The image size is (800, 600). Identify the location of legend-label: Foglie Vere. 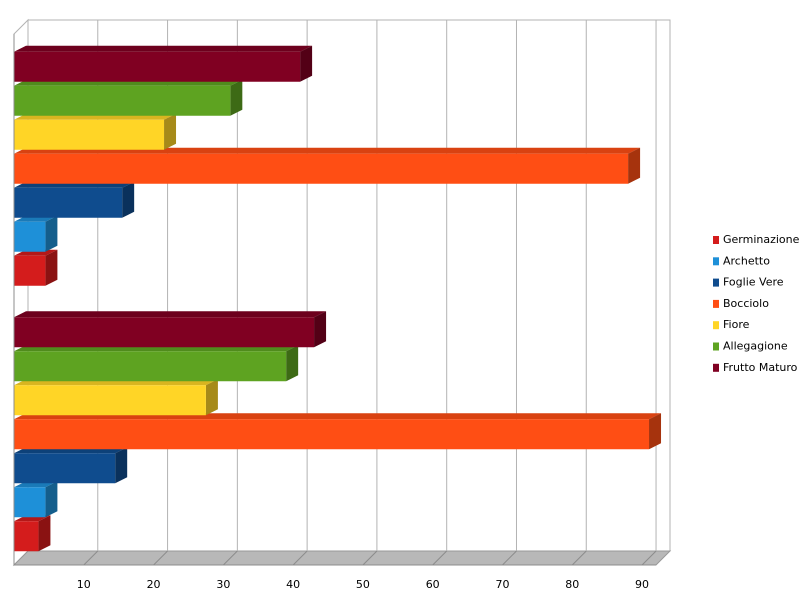
(753, 282).